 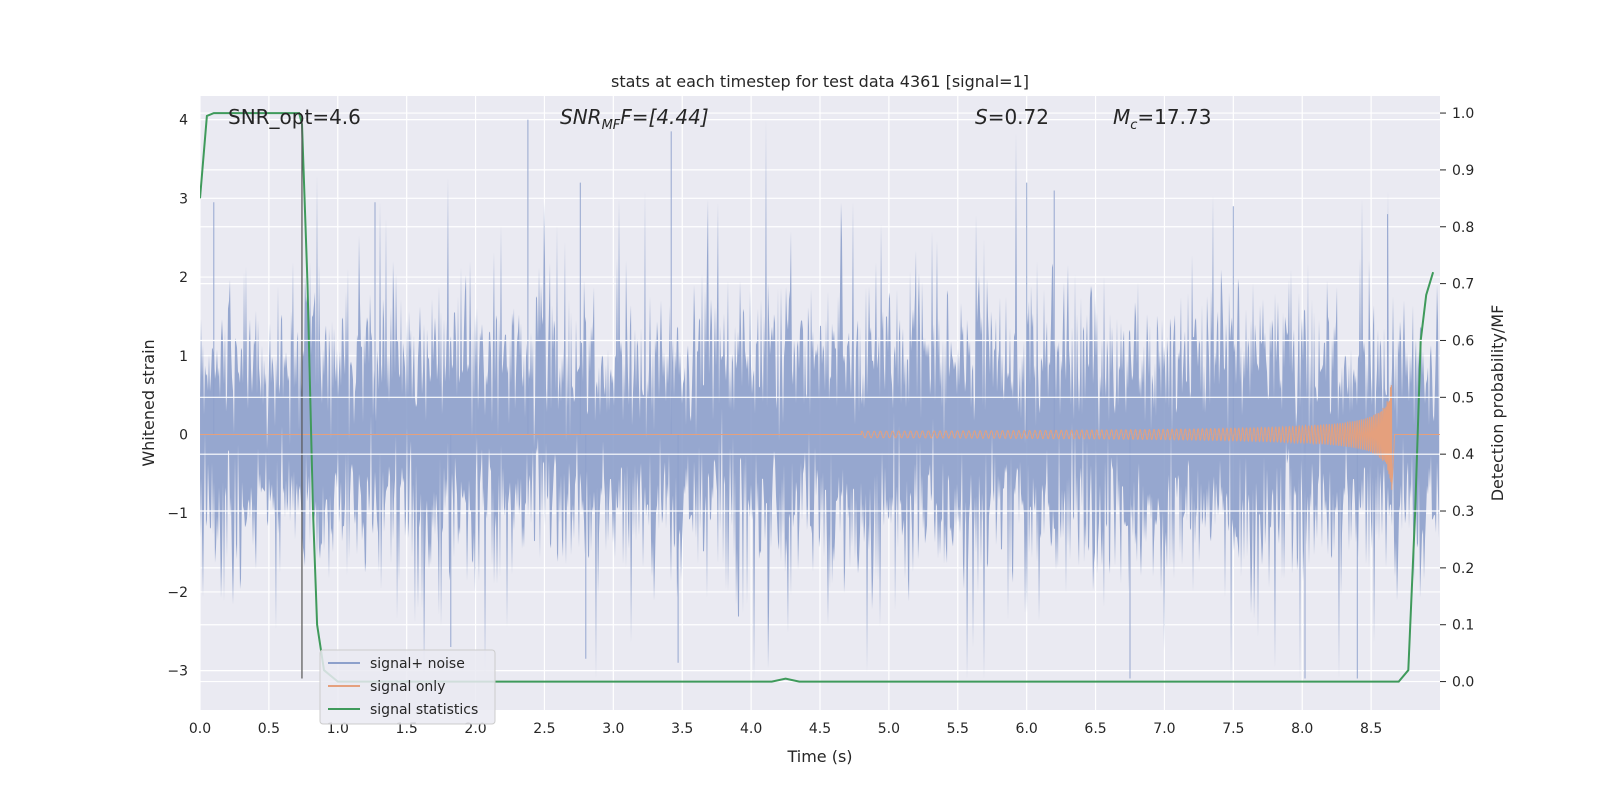 I want to click on y2-tick-label: 1.0, so click(x=1463, y=114).